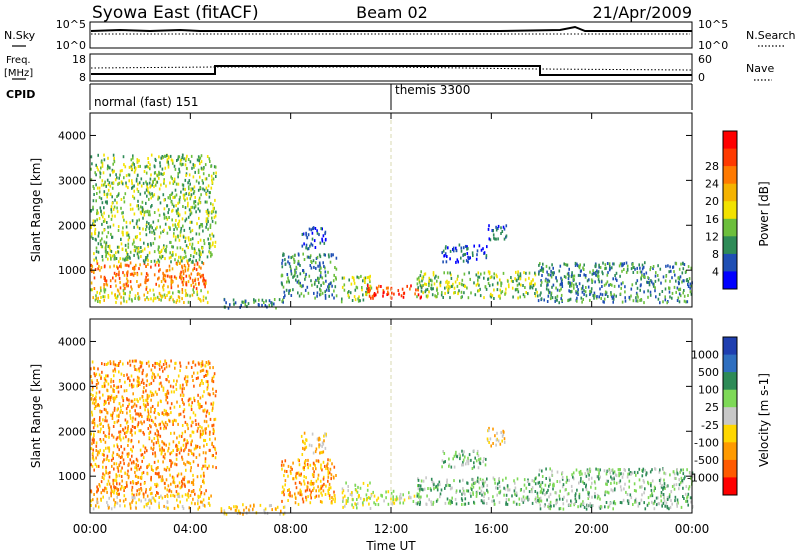 The width and height of the screenshot is (800, 554). I want to click on time-tick-label: 16:00, so click(491, 529).